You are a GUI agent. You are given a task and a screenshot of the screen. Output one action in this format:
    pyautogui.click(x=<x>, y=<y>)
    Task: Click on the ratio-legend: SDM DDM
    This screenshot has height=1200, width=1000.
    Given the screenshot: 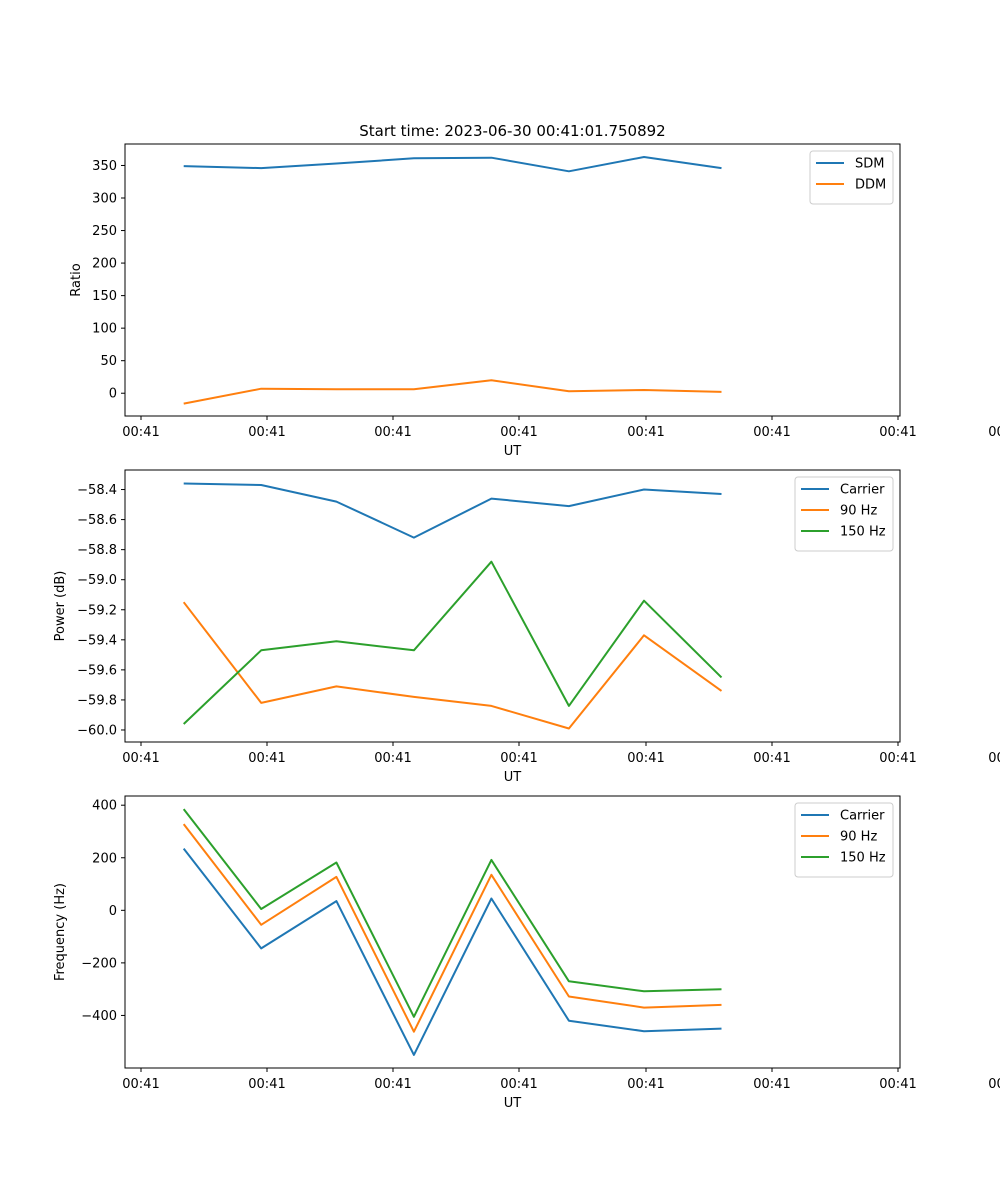 What is the action you would take?
    pyautogui.click(x=851, y=177)
    